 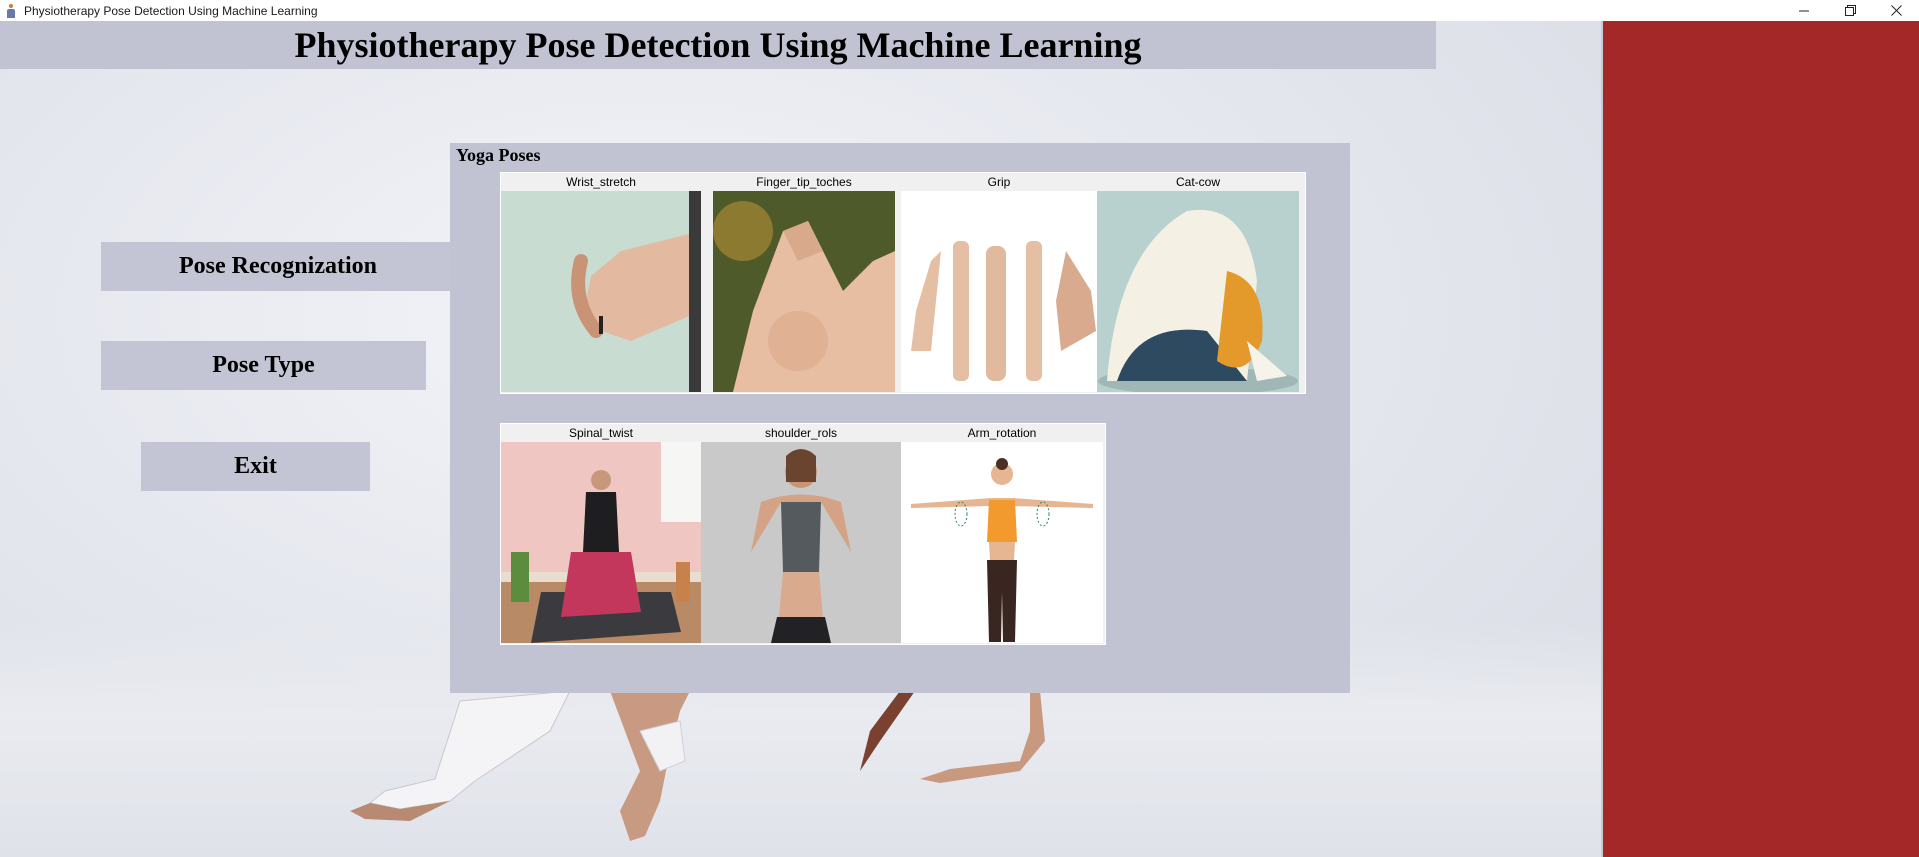 I want to click on pose-row-1: Wrist_stretch Finger_tip_toches, so click(x=903, y=283).